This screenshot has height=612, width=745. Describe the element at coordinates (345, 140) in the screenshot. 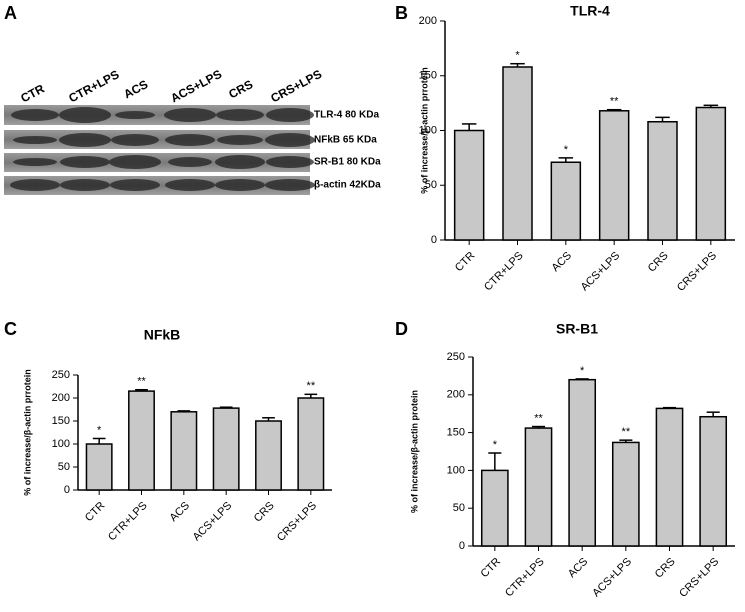

I see `band-label: NFkB 65 KDa` at that location.